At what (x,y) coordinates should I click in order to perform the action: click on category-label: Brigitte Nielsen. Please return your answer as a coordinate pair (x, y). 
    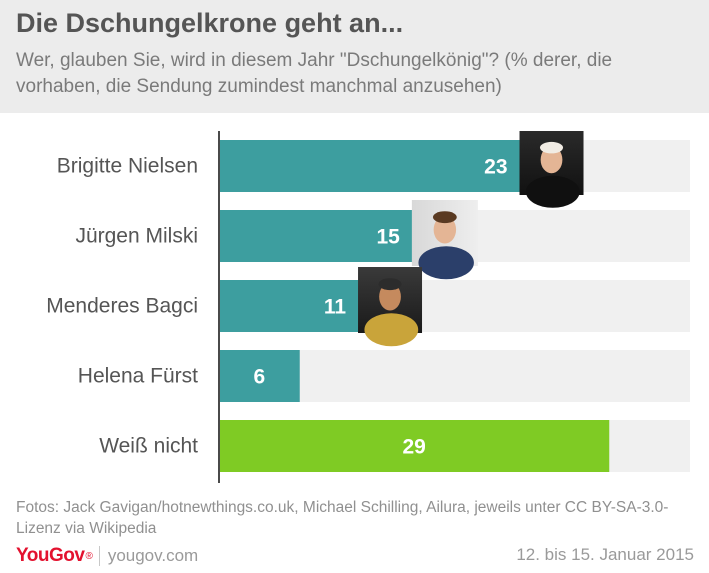
    Looking at the image, I should click on (127, 166).